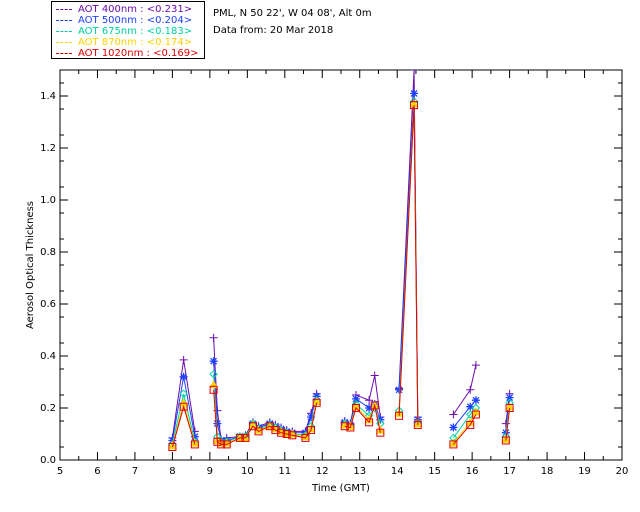  What do you see at coordinates (434, 471) in the screenshot?
I see `x-tick-label: 15` at bounding box center [434, 471].